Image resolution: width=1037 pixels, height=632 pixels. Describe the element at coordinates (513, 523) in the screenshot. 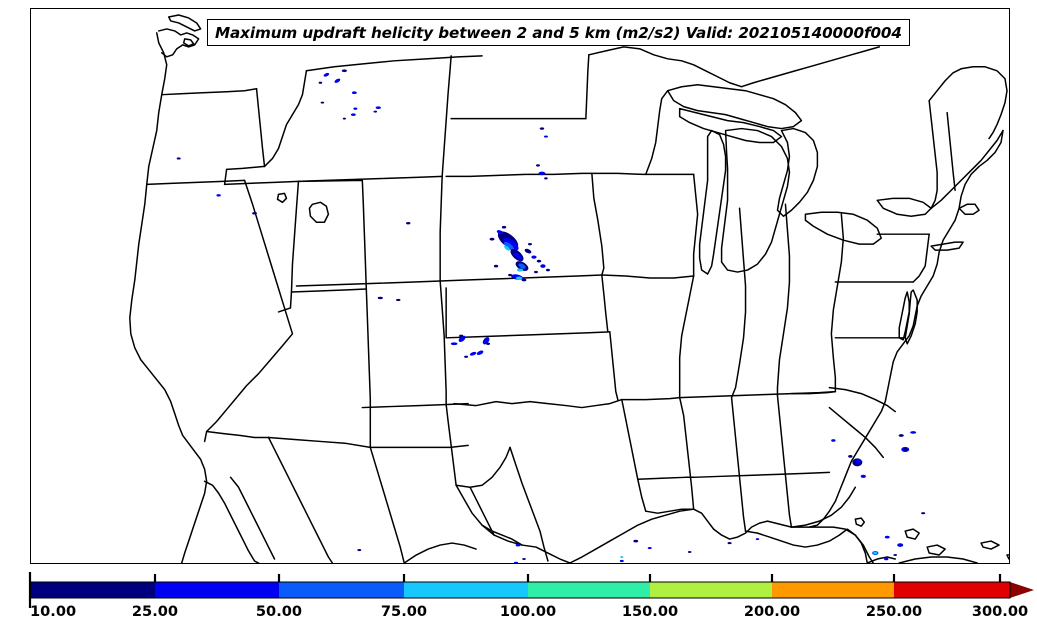

I see `texas-rio-grande` at that location.